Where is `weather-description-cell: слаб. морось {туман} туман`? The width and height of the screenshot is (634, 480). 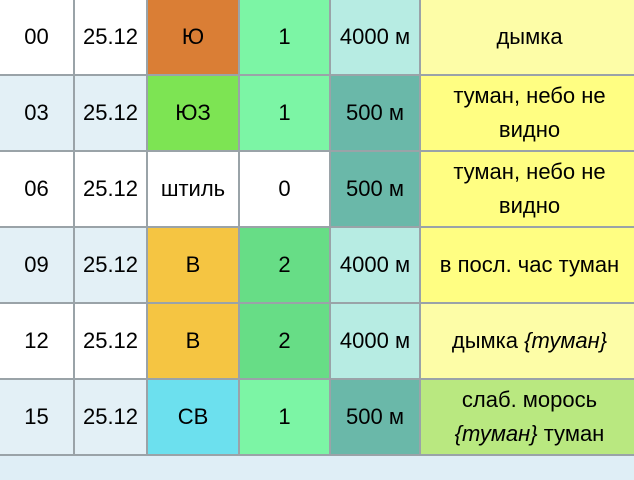 weather-description-cell: слаб. морось {туман} туман is located at coordinates (526, 417).